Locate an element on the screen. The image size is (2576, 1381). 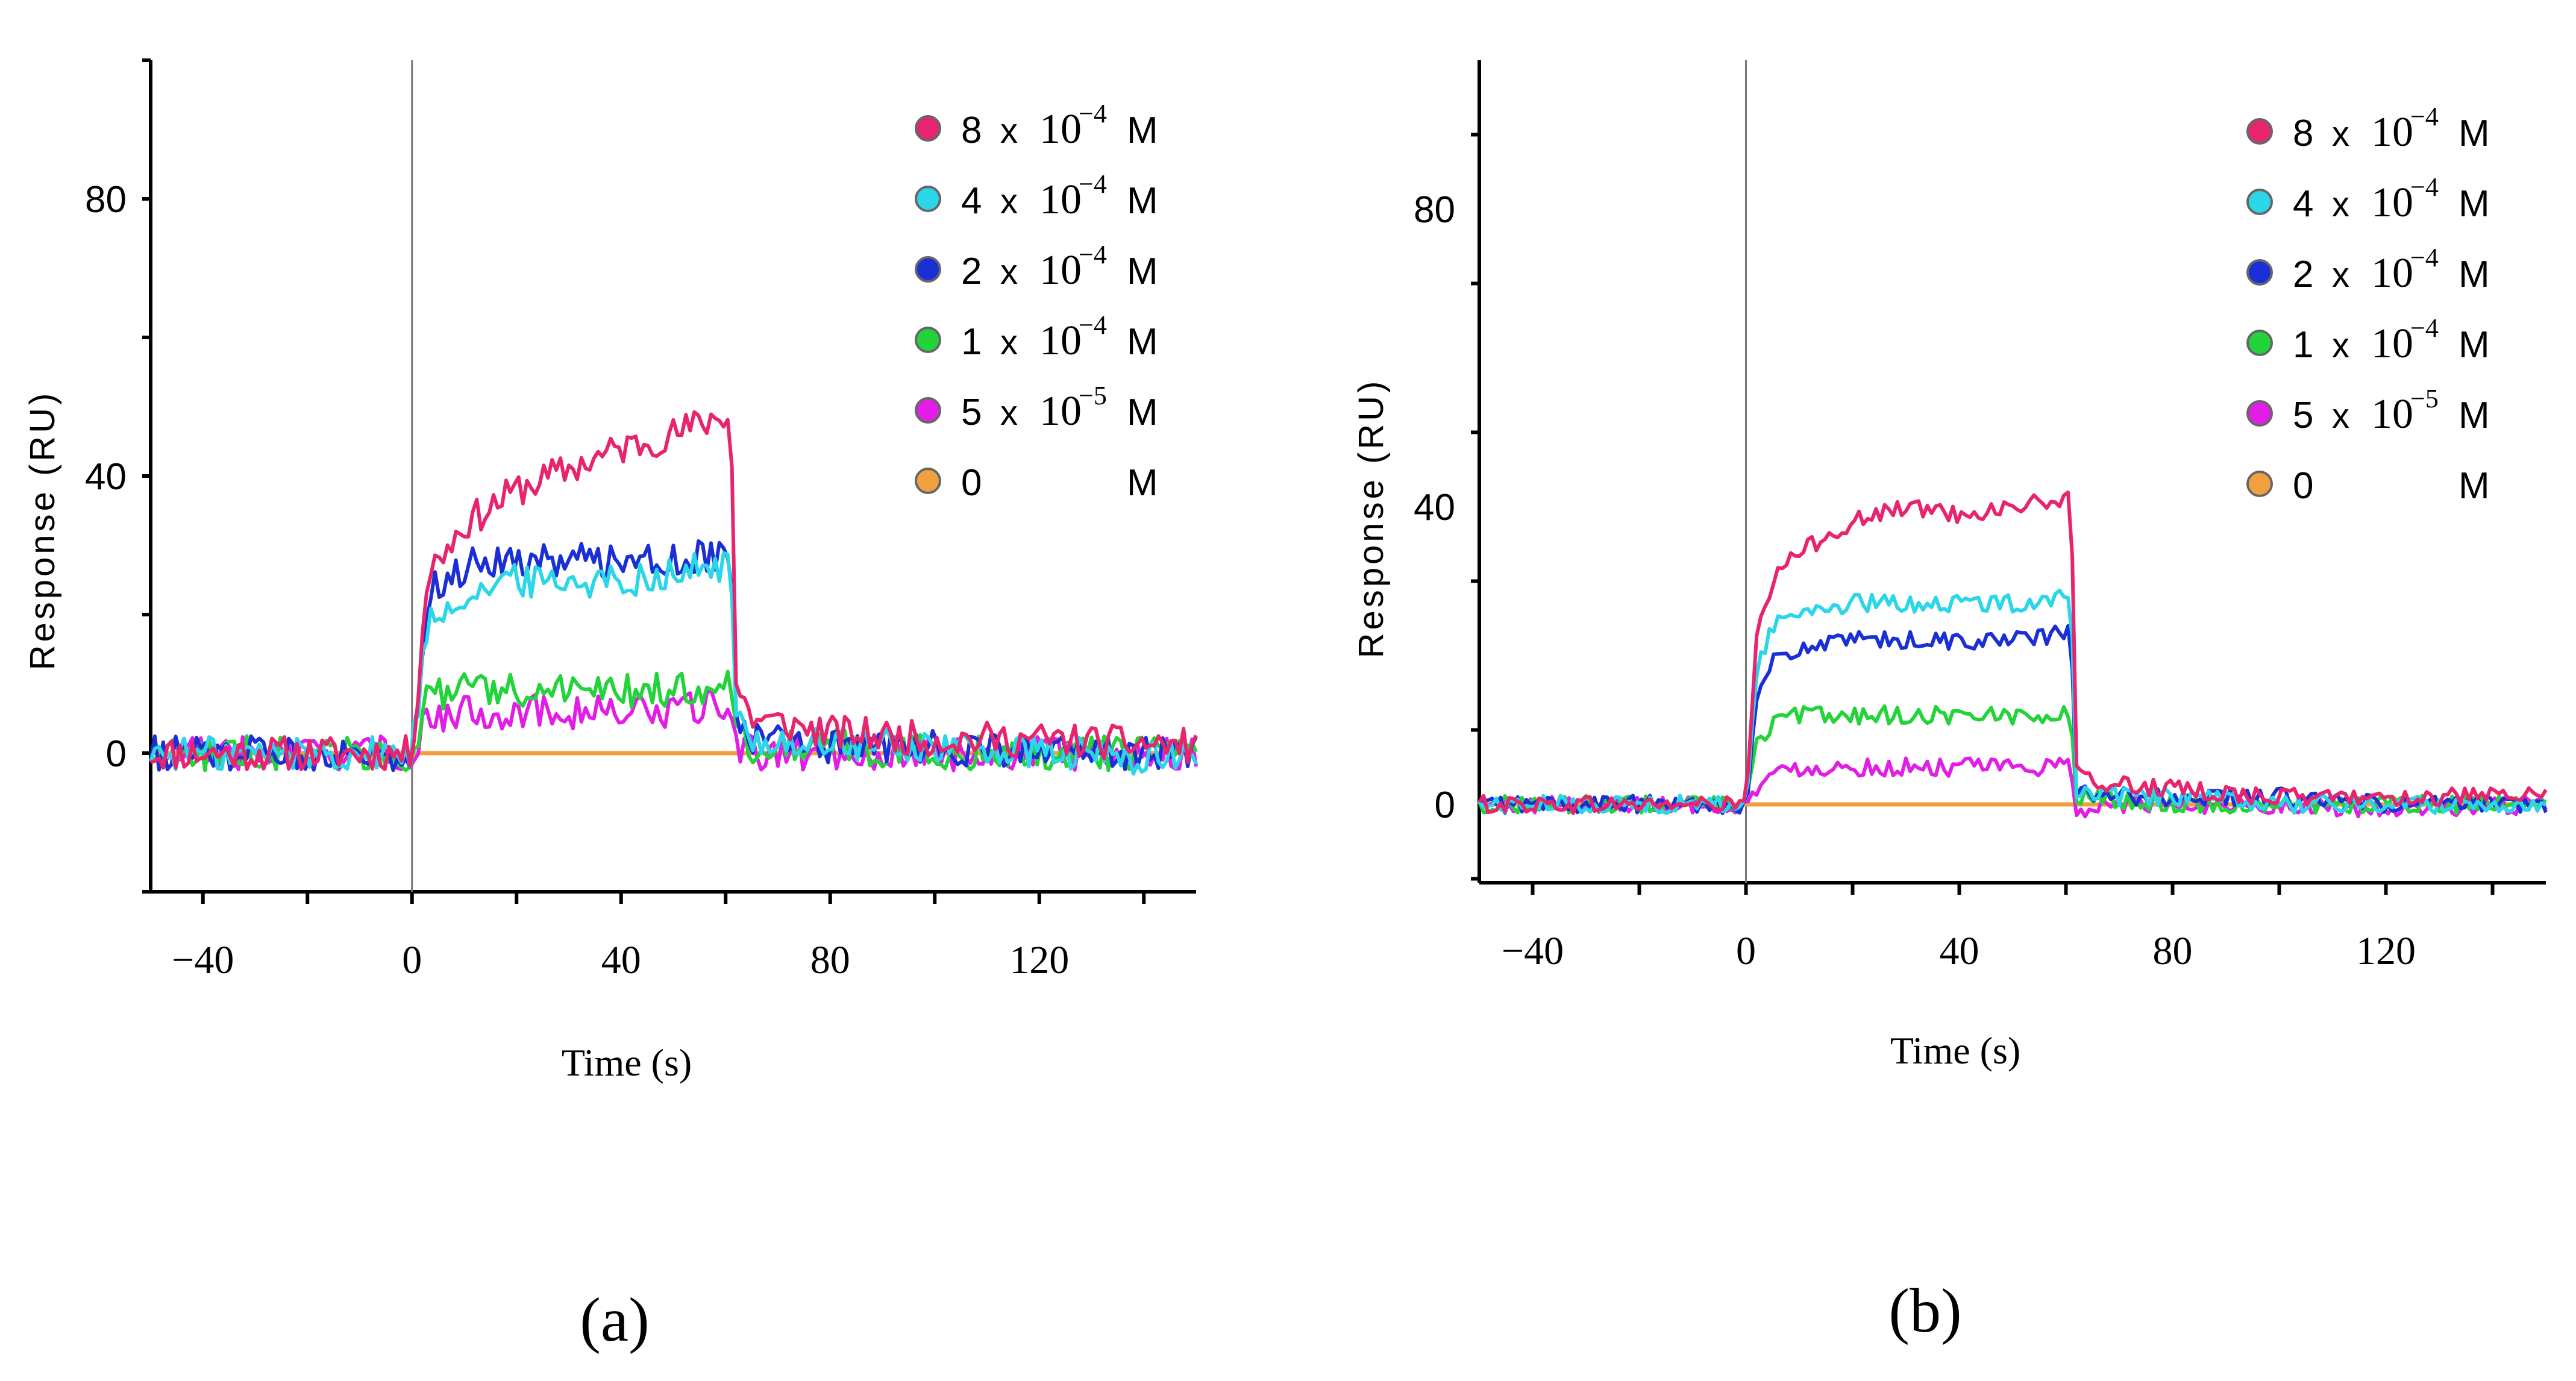
panel-b-ylabel: Response (RU) is located at coordinates (1371, 518).